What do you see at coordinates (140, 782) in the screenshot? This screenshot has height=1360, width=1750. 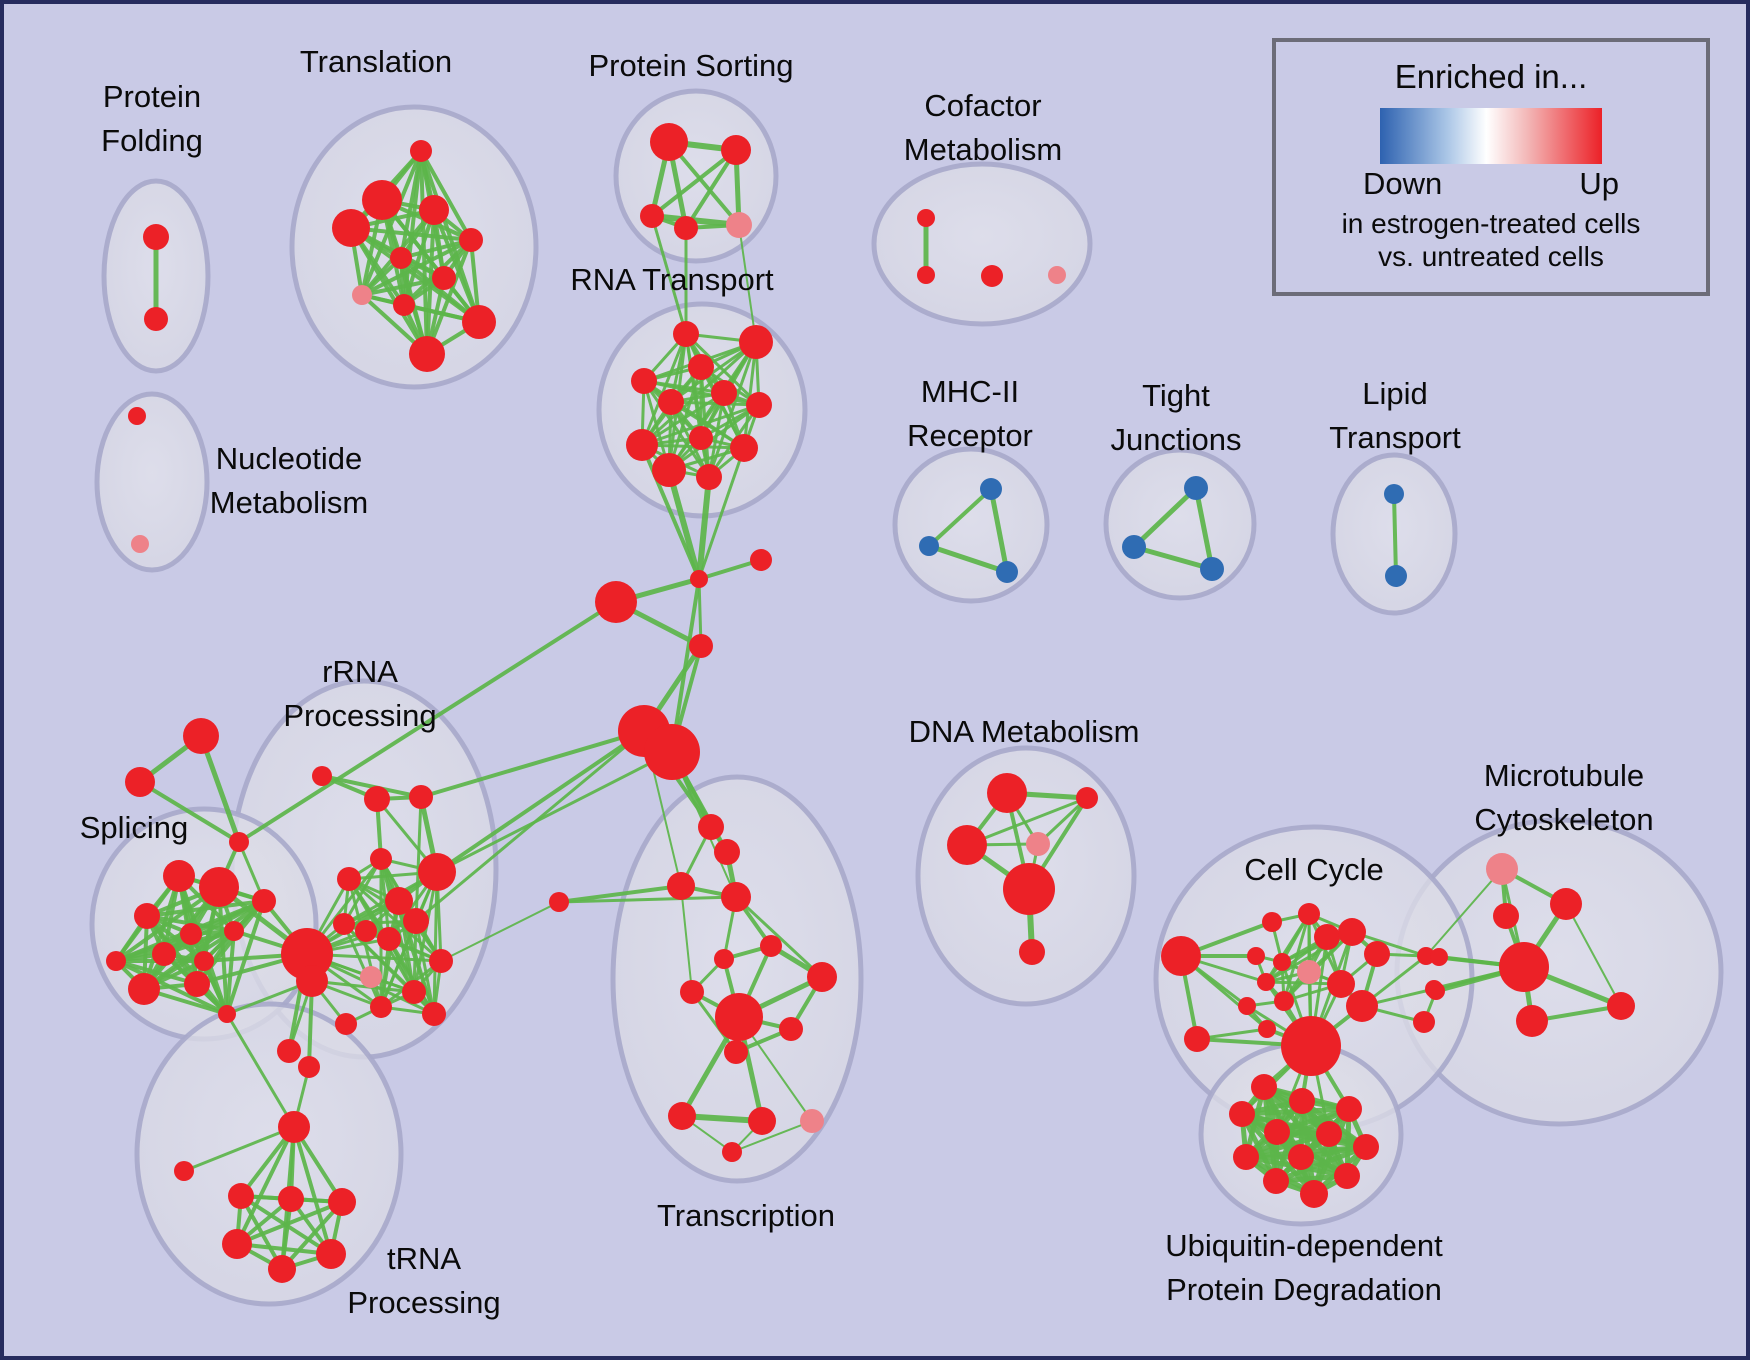 I see `gene-set-node-SPB` at bounding box center [140, 782].